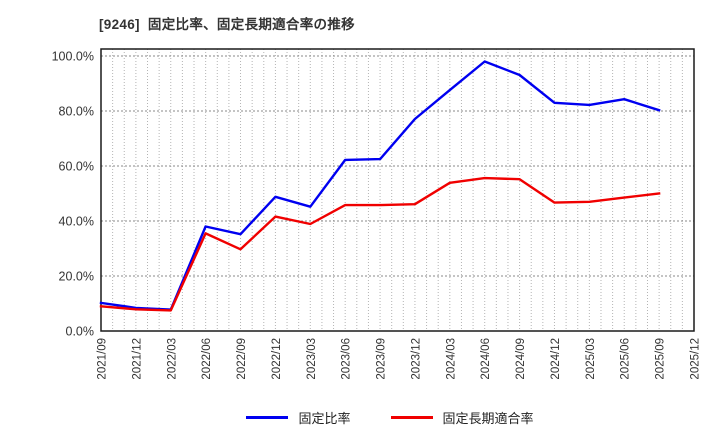 The image size is (720, 440). Describe the element at coordinates (76, 112) in the screenshot. I see `svg-text: 80.0%` at that location.